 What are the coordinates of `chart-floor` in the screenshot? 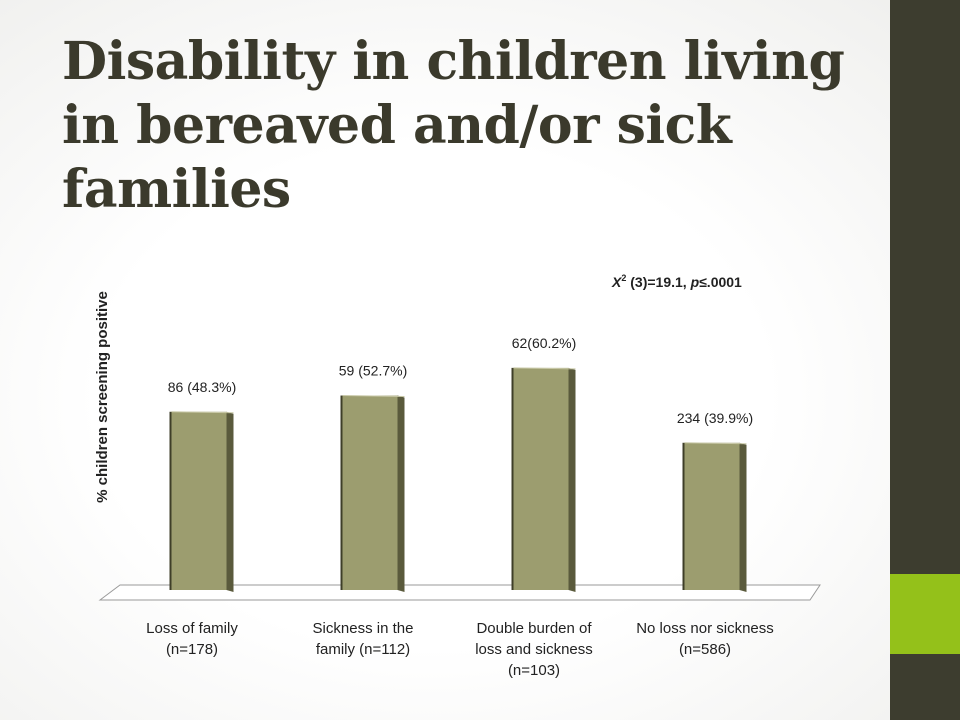 It's located at (459, 592).